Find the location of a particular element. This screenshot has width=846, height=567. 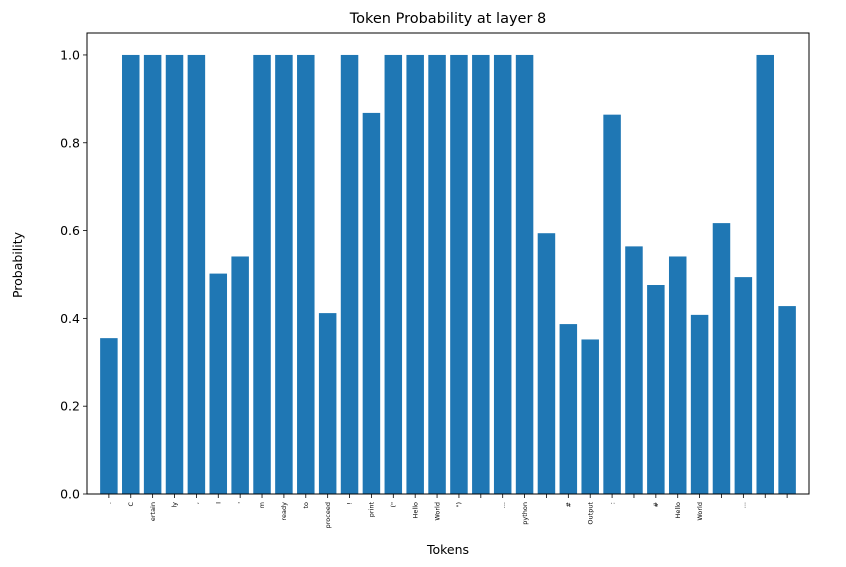

y-tick-label: 0.0 is located at coordinates (70, 494).